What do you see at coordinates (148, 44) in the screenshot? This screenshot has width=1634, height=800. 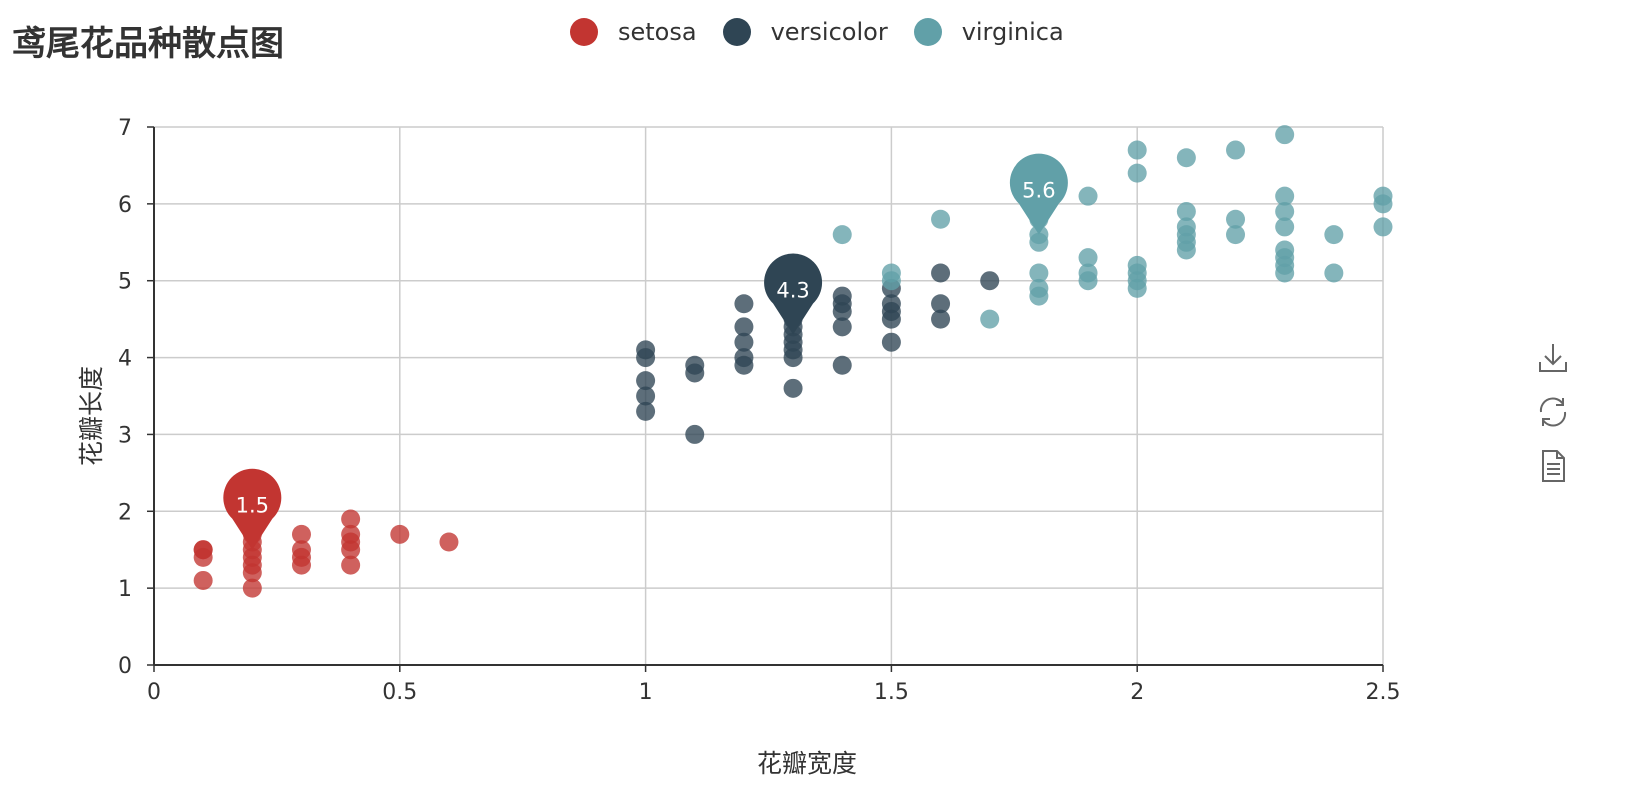 I see `chart-title: 鸢尾花品种散点图` at bounding box center [148, 44].